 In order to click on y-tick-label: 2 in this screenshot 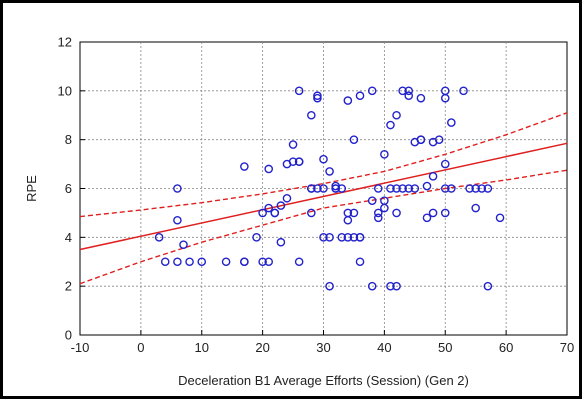, I will do `click(68, 286)`.